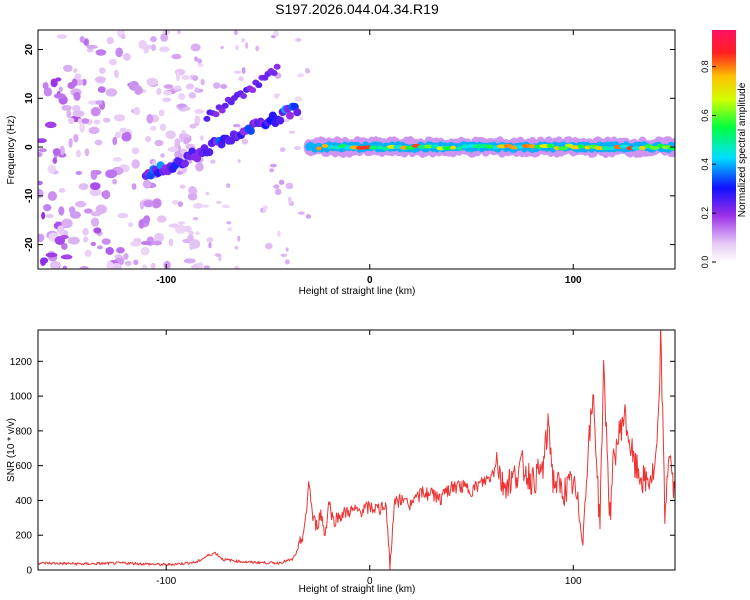  What do you see at coordinates (23, 501) in the screenshot?
I see `y-tick-label: 400` at bounding box center [23, 501].